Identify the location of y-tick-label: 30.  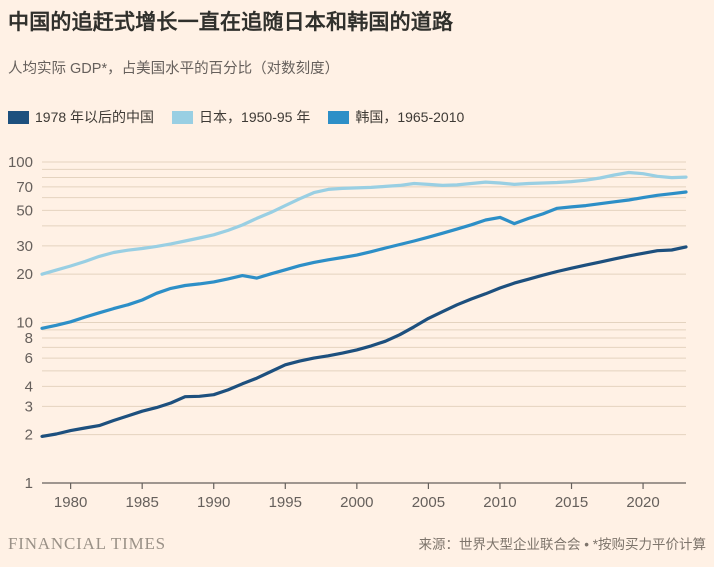
(24, 246).